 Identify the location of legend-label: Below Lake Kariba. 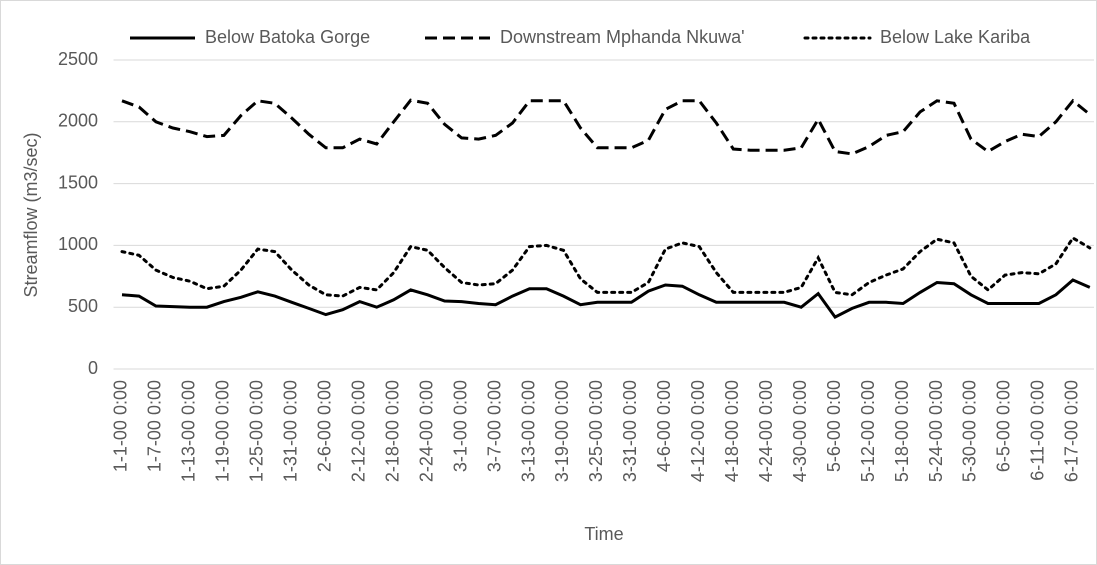
(955, 37).